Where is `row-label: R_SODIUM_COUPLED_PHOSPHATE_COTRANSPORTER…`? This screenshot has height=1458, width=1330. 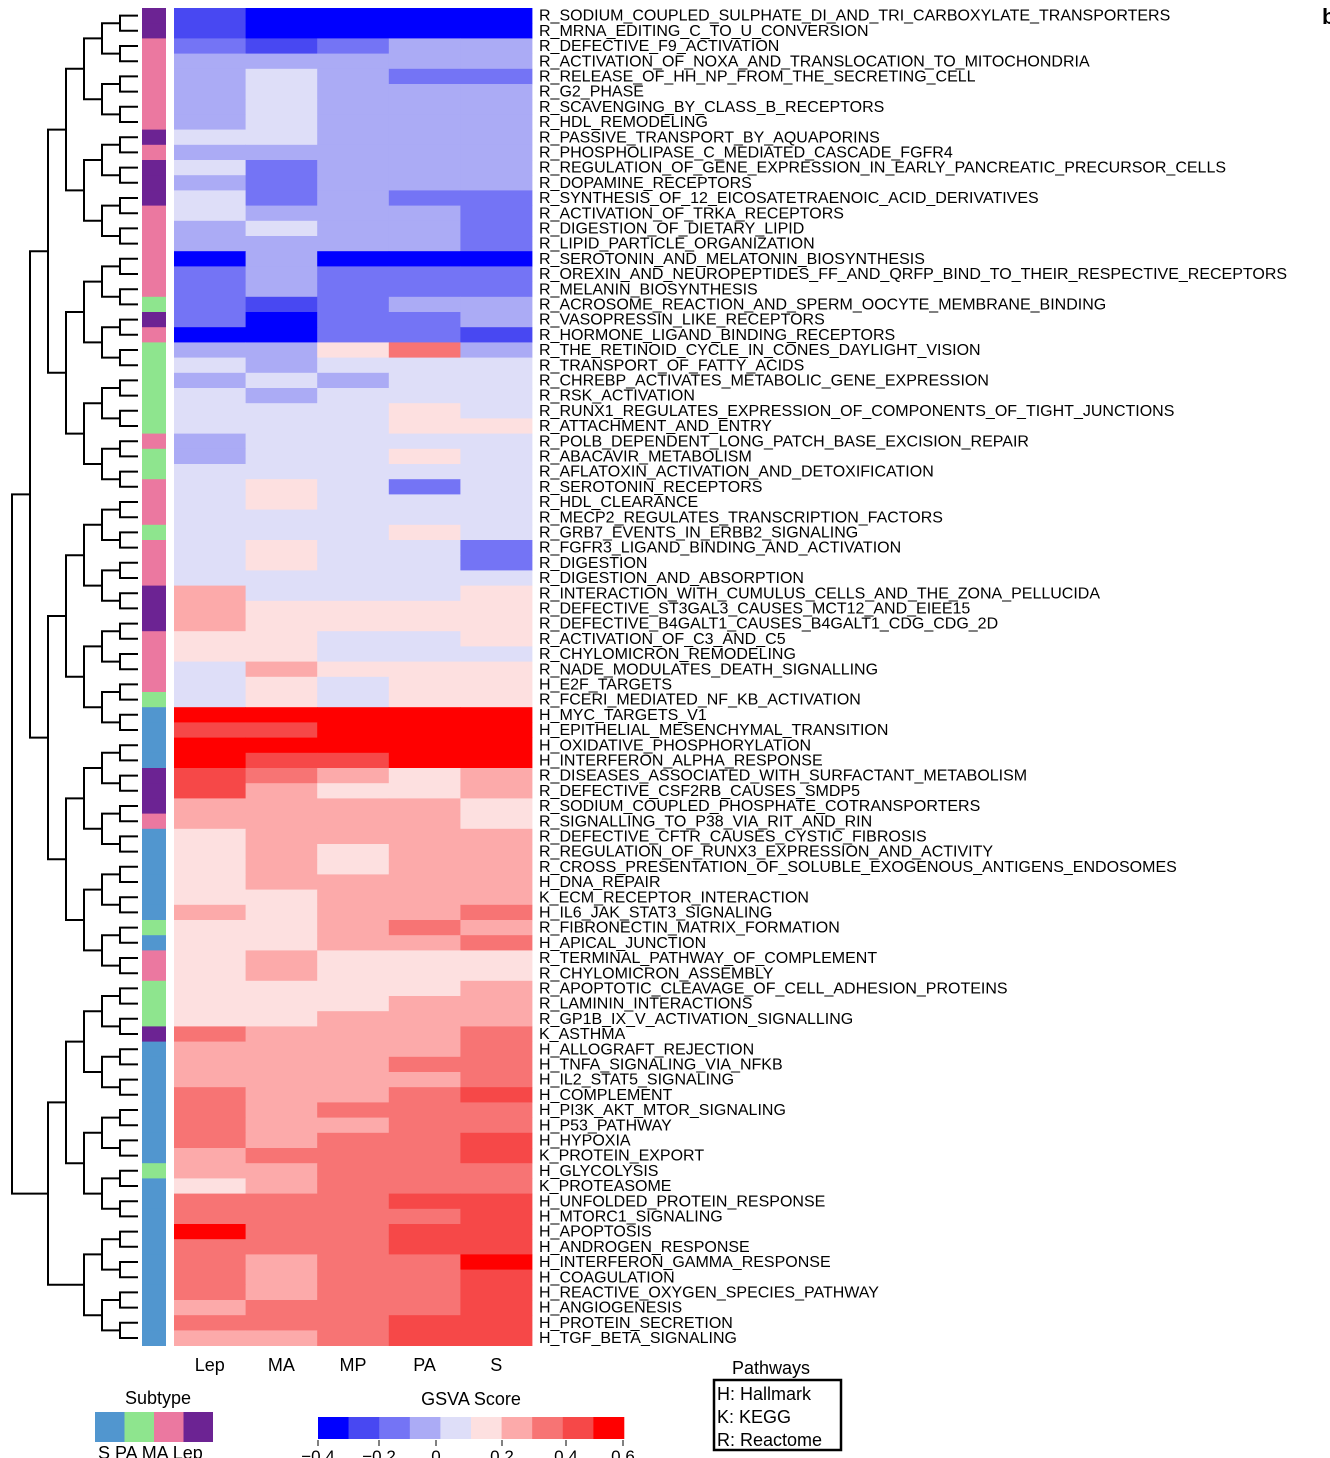
row-label: R_SODIUM_COUPLED_PHOSPHATE_COTRANSPORTER… is located at coordinates (759, 806).